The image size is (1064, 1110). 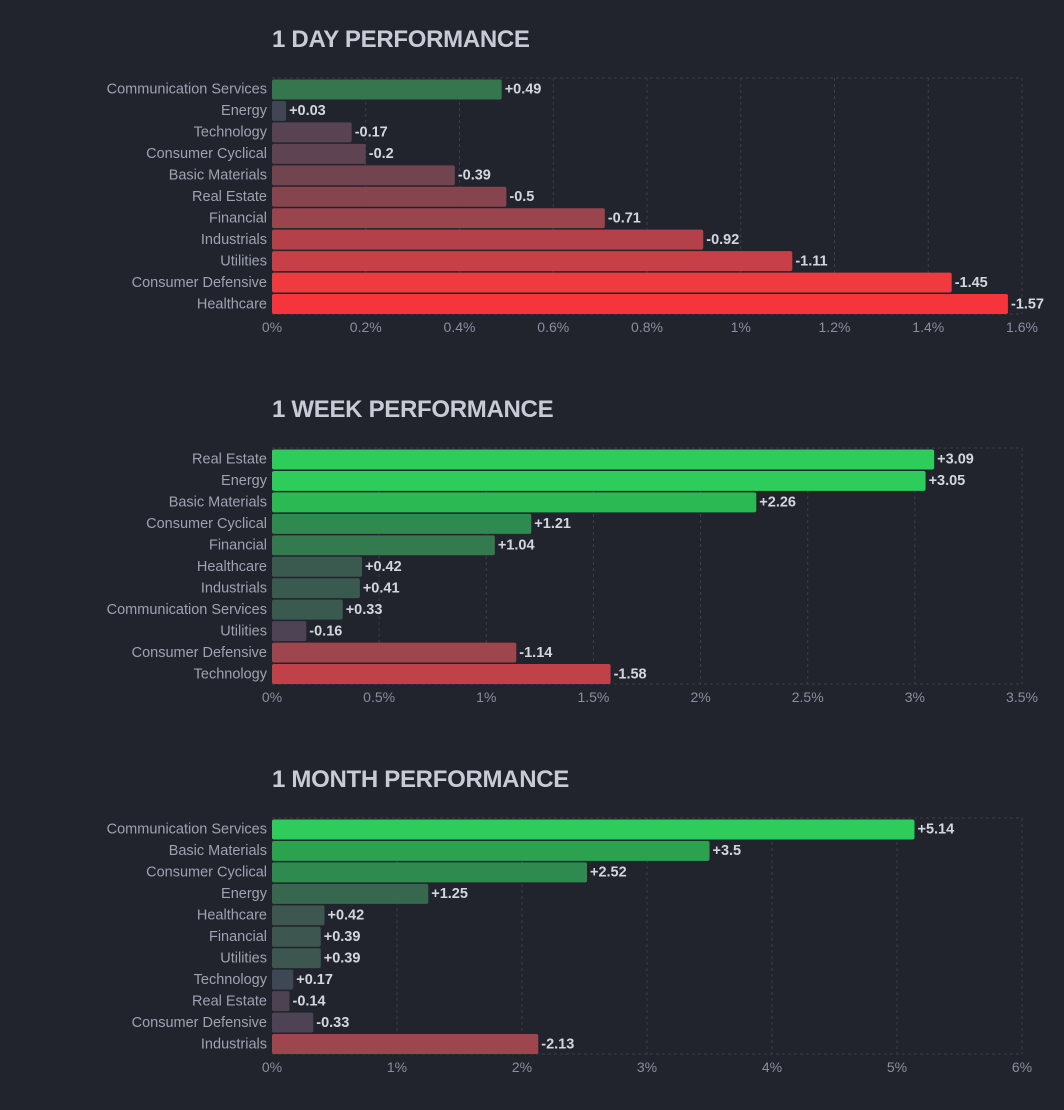 I want to click on x-tick-label: 0%, so click(x=272, y=1067).